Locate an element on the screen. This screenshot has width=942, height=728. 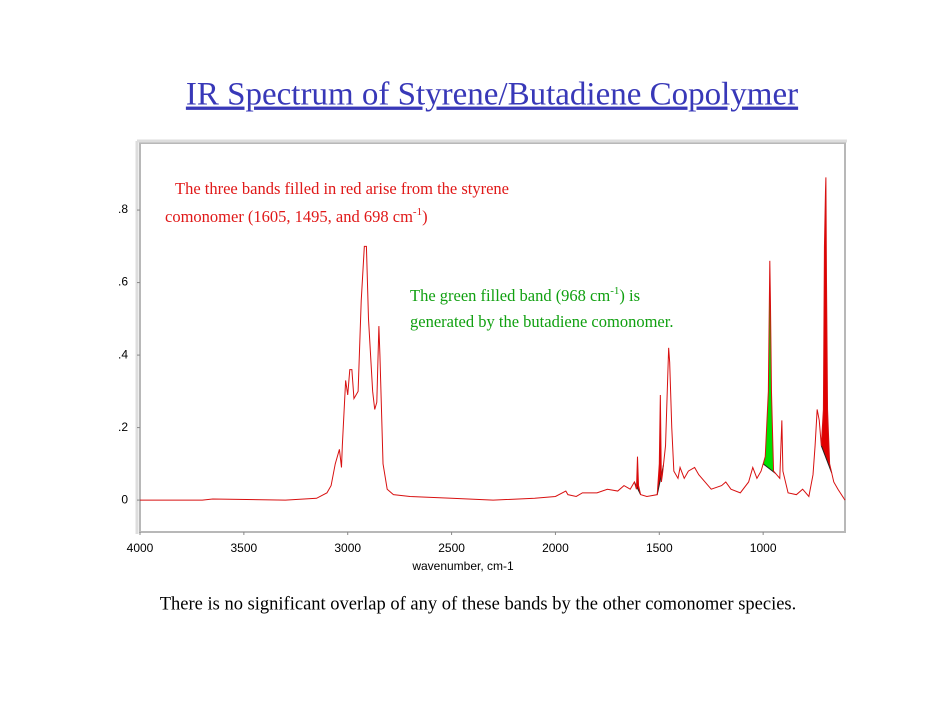
annotation: comonomer (1605, 1495, and 698 cm-1) is located at coordinates (296, 216).